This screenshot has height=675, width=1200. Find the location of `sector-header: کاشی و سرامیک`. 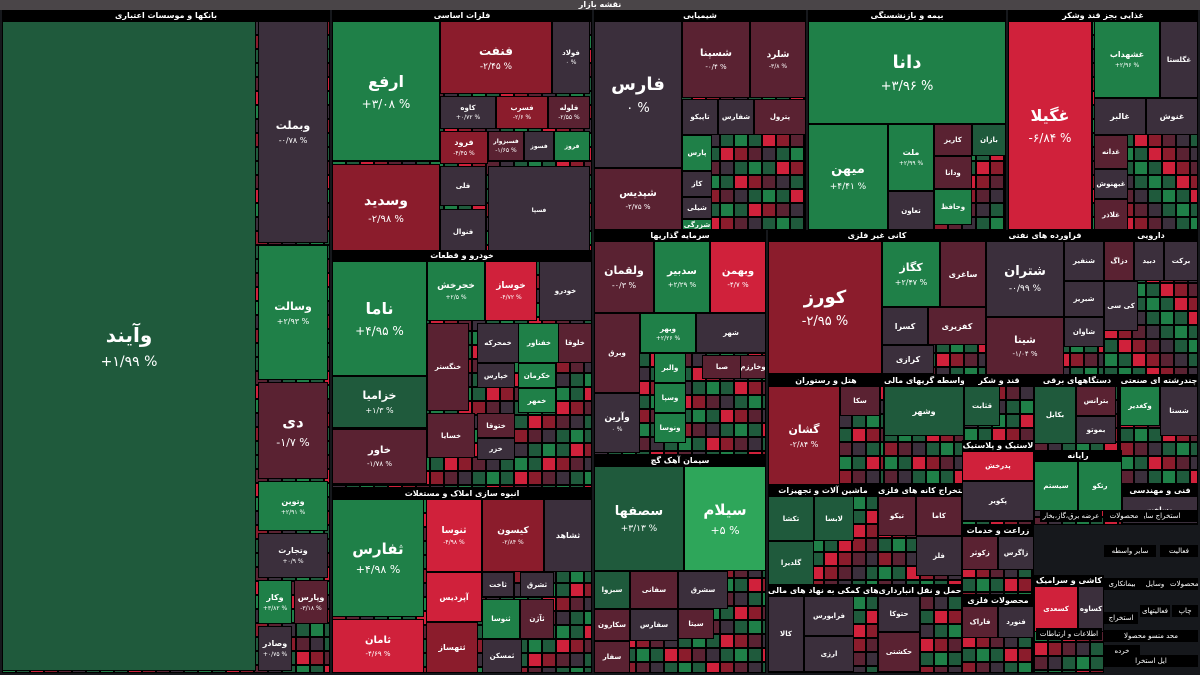

sector-header: کاشی و سرامیک is located at coordinates (1069, 580).